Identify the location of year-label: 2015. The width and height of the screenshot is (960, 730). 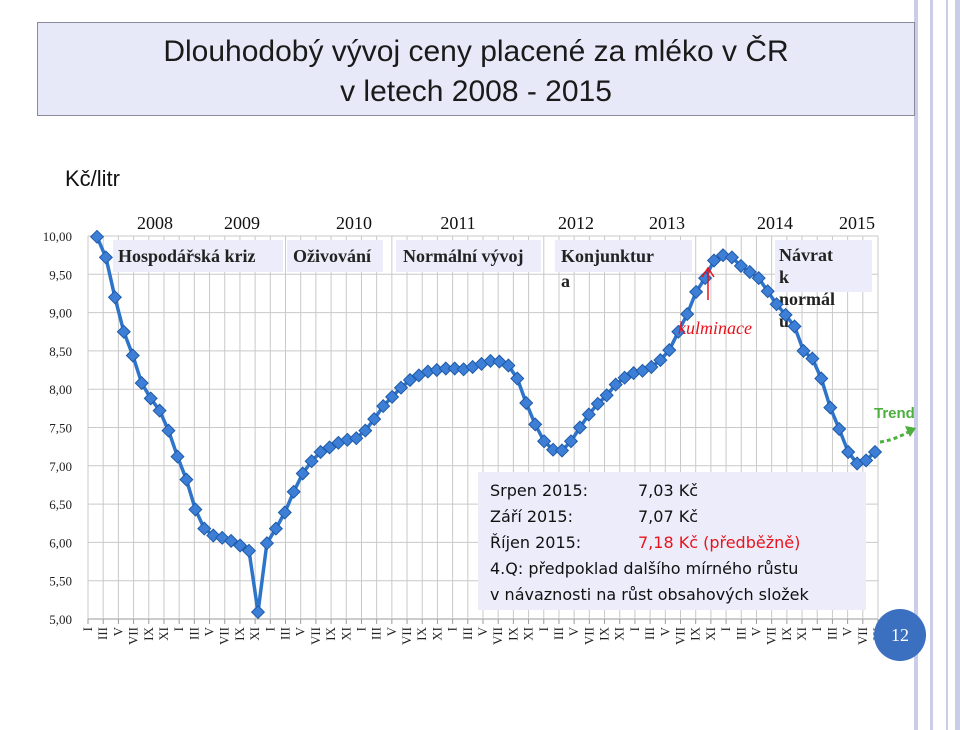
(857, 223).